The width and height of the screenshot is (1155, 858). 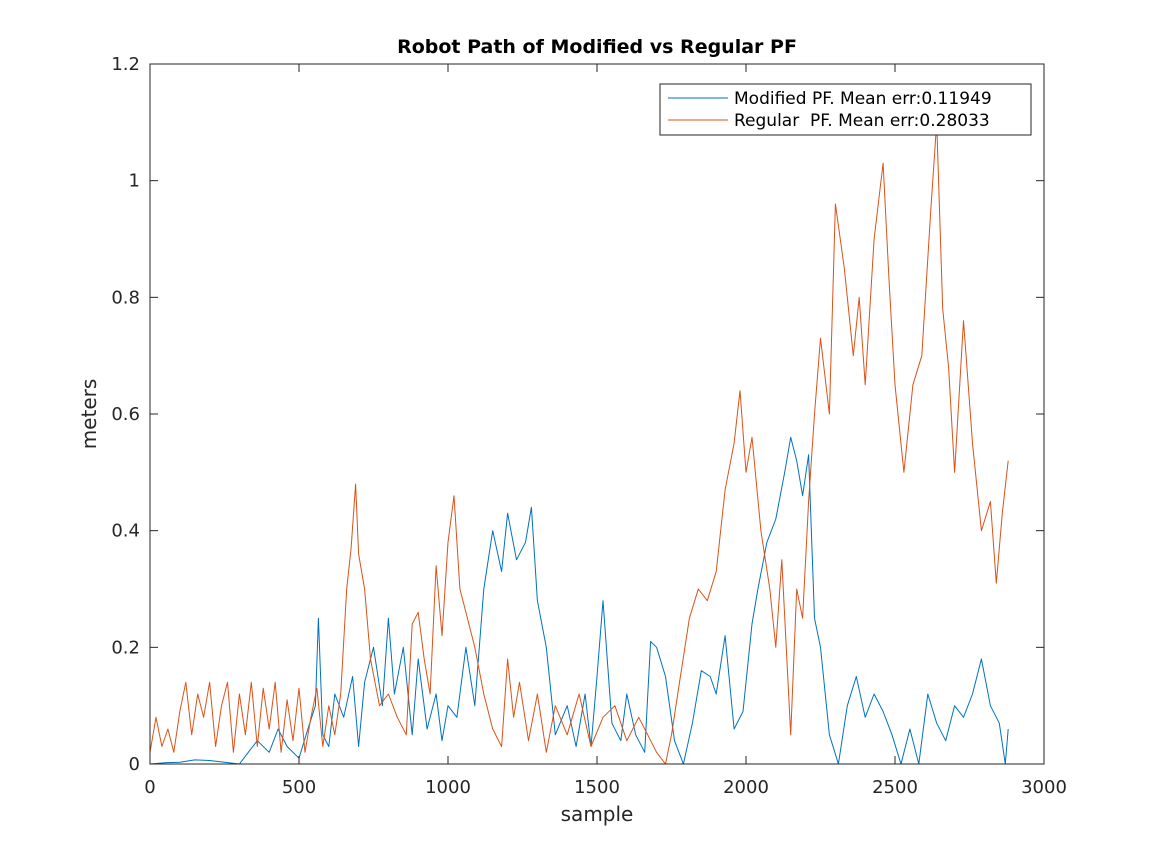 I want to click on x-tick-label: 1000, so click(x=448, y=787).